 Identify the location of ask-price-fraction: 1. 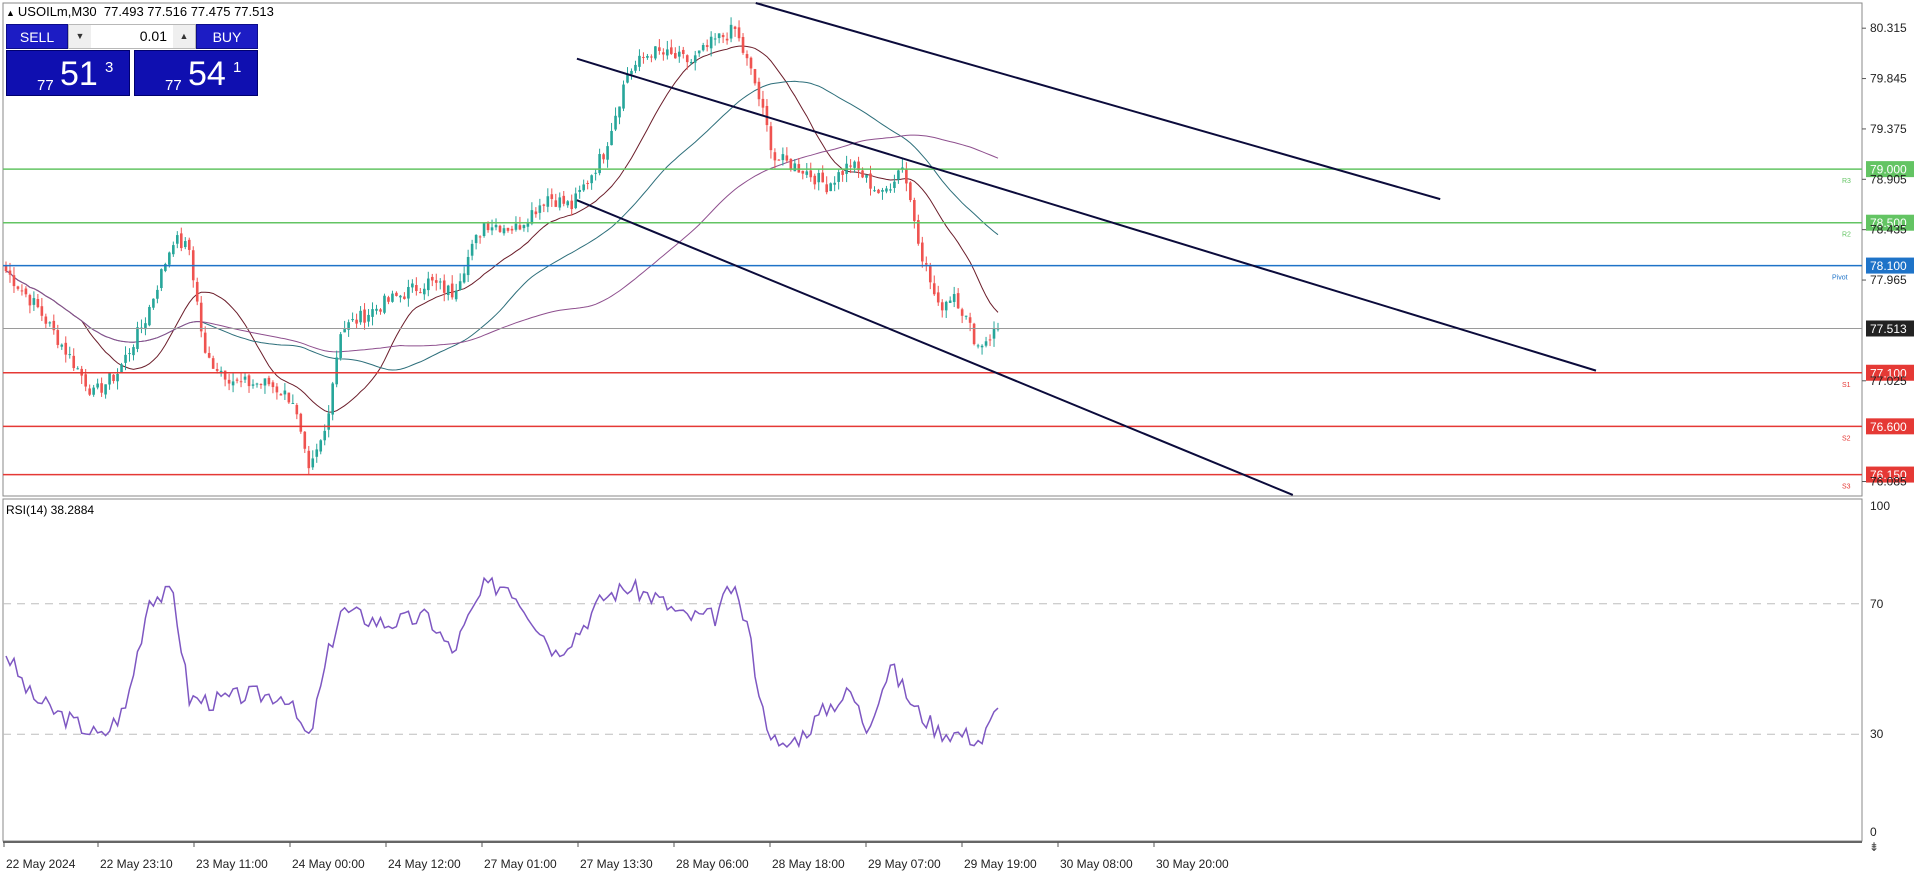
(237, 67).